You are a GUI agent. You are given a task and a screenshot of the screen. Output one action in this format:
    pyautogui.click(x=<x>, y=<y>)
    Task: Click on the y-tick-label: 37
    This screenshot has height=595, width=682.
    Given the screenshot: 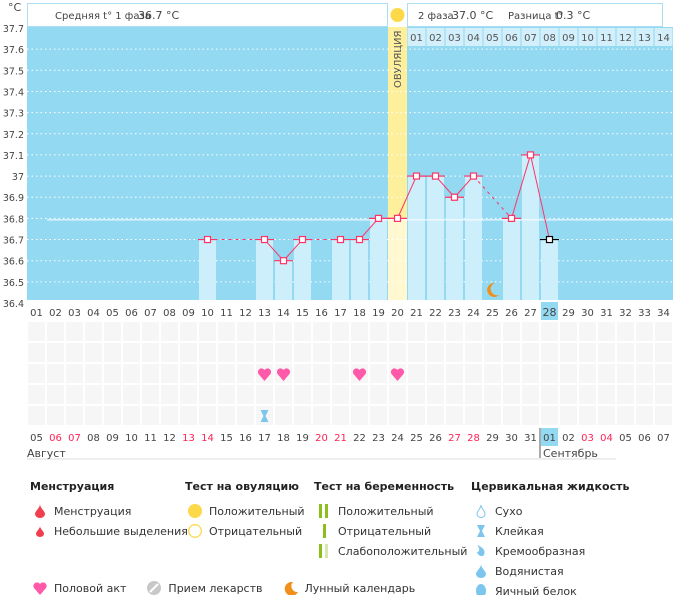 What is the action you would take?
    pyautogui.click(x=18, y=177)
    